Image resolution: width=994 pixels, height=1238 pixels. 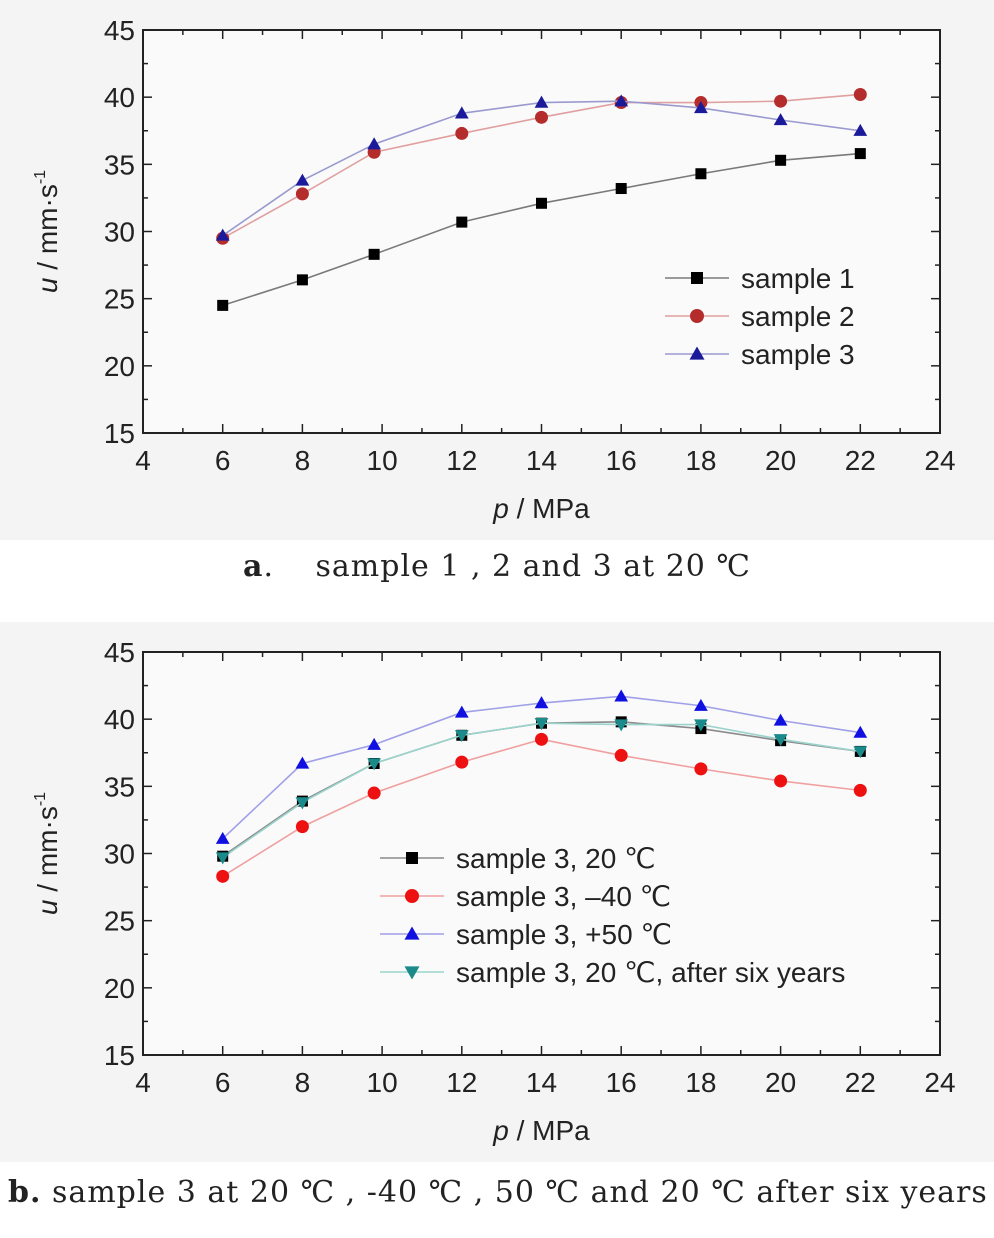 I want to click on chartb-y-tick-label: 20, so click(x=119, y=988).